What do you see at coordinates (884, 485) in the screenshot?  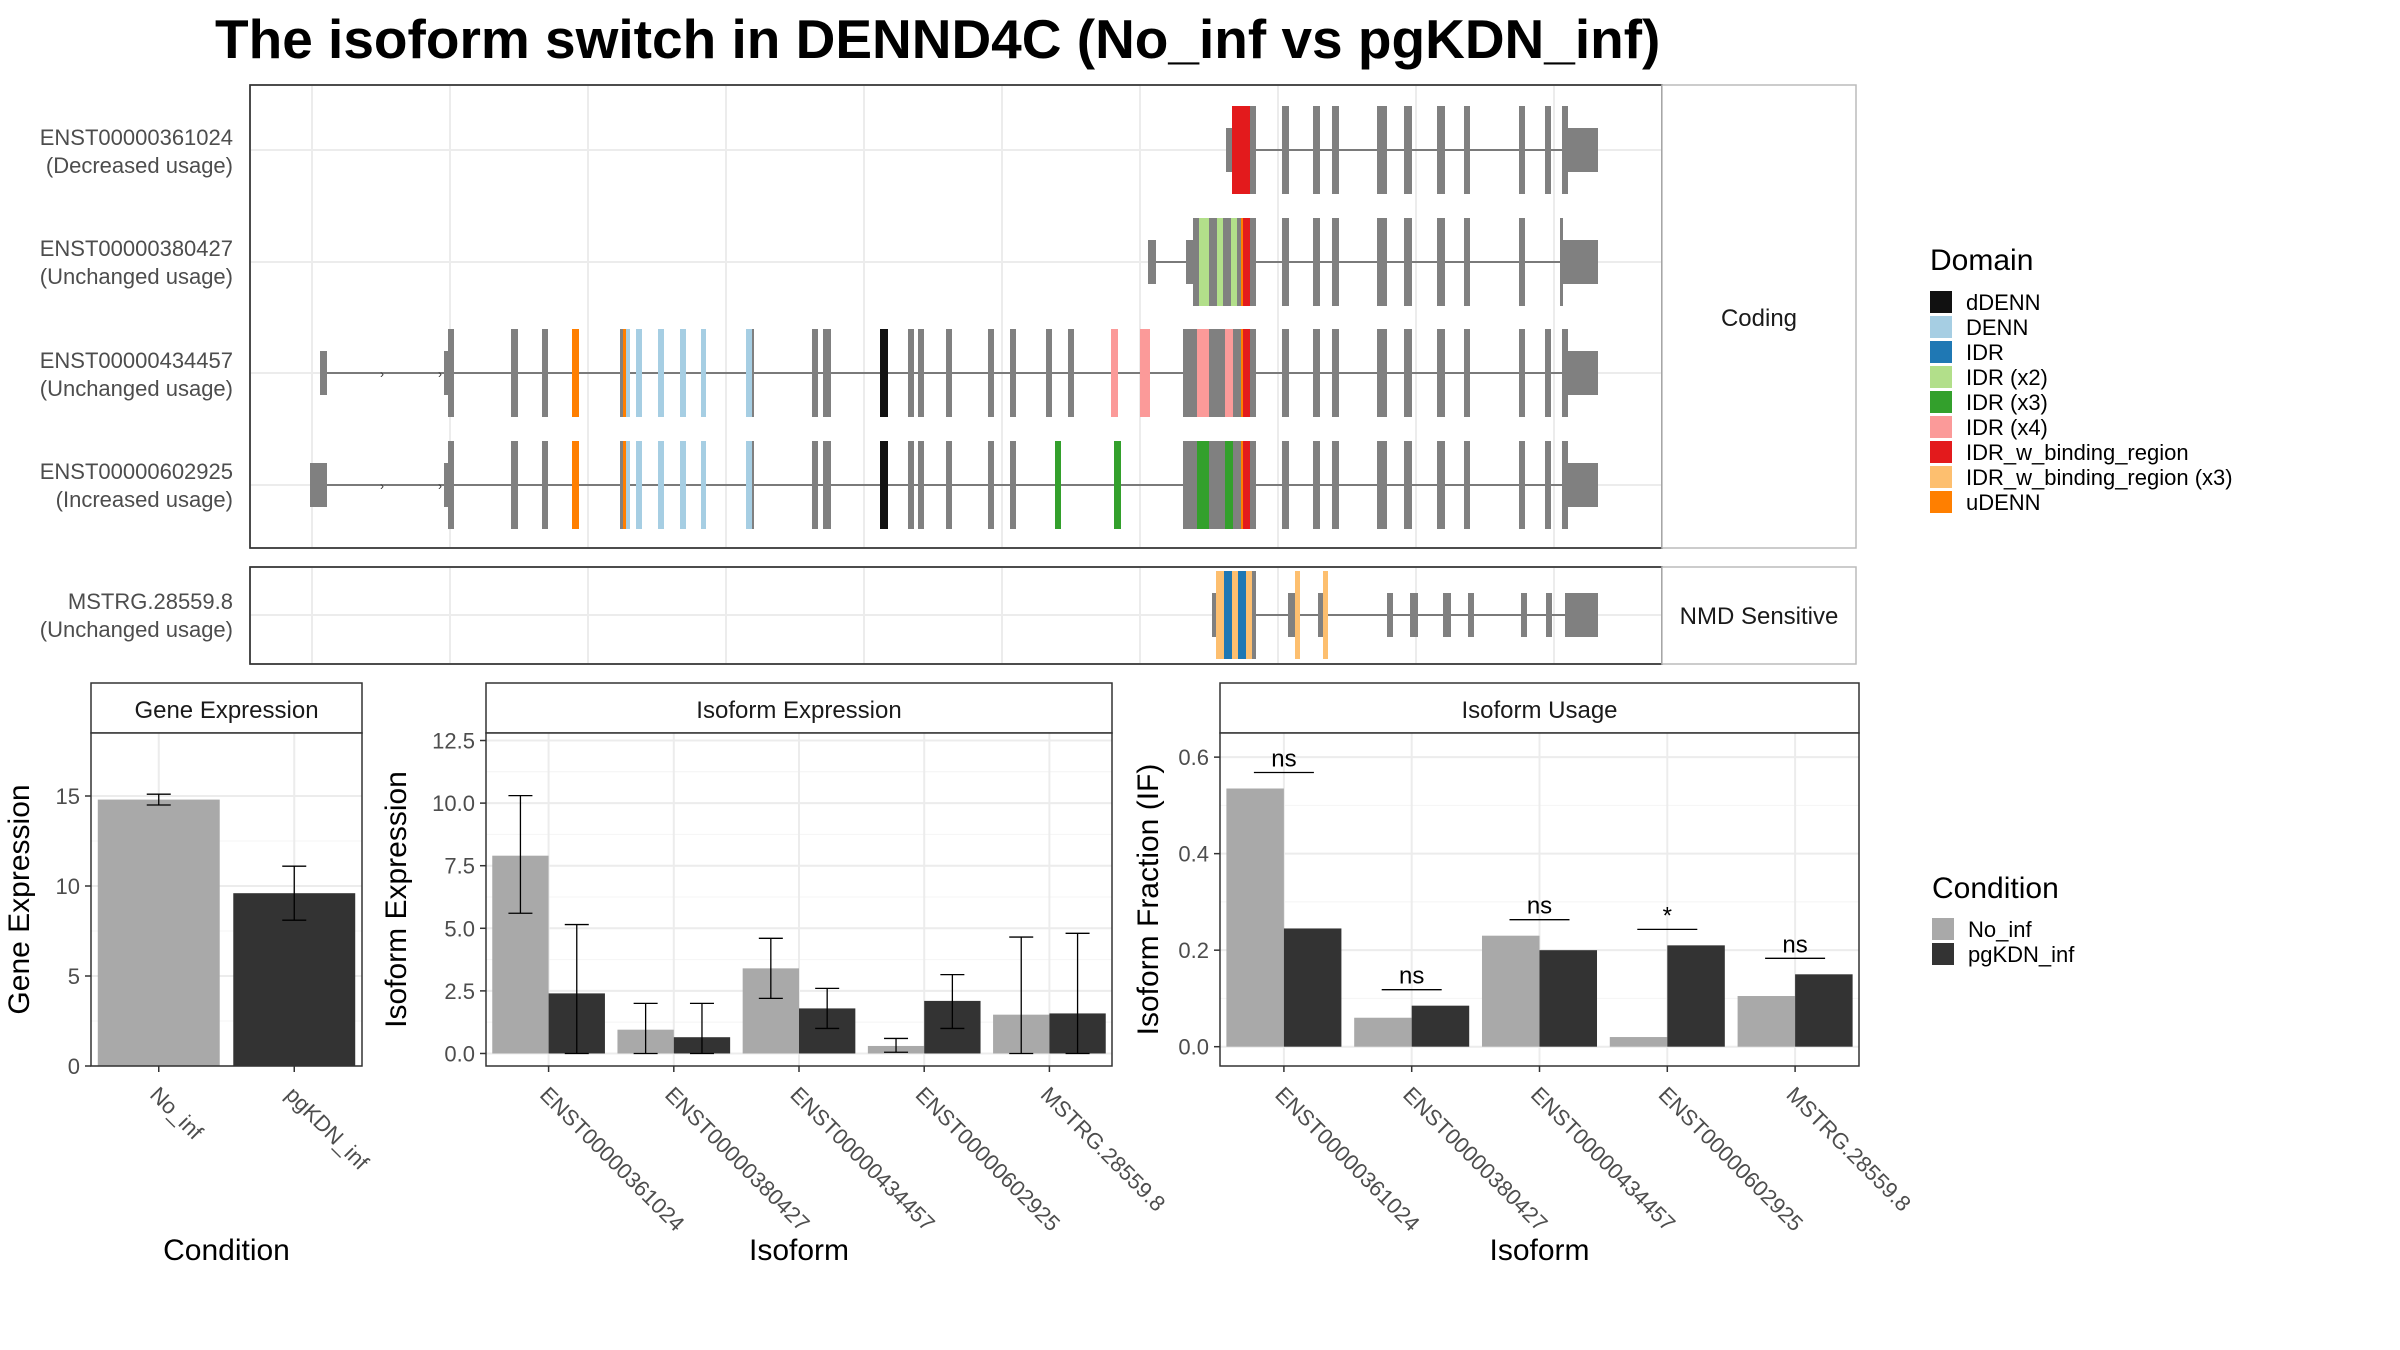 I see `domain-dDENN` at bounding box center [884, 485].